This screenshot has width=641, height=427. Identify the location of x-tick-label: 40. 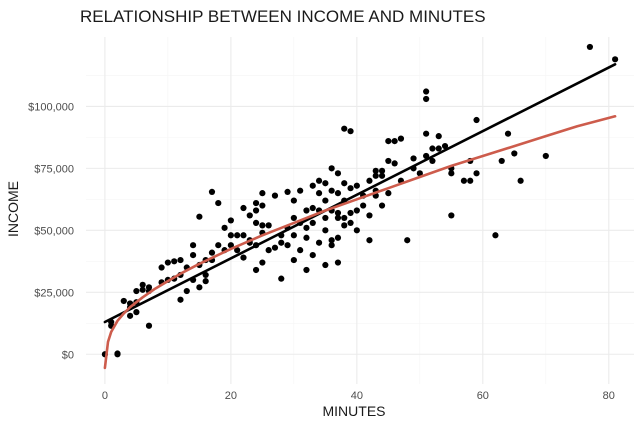
(357, 396).